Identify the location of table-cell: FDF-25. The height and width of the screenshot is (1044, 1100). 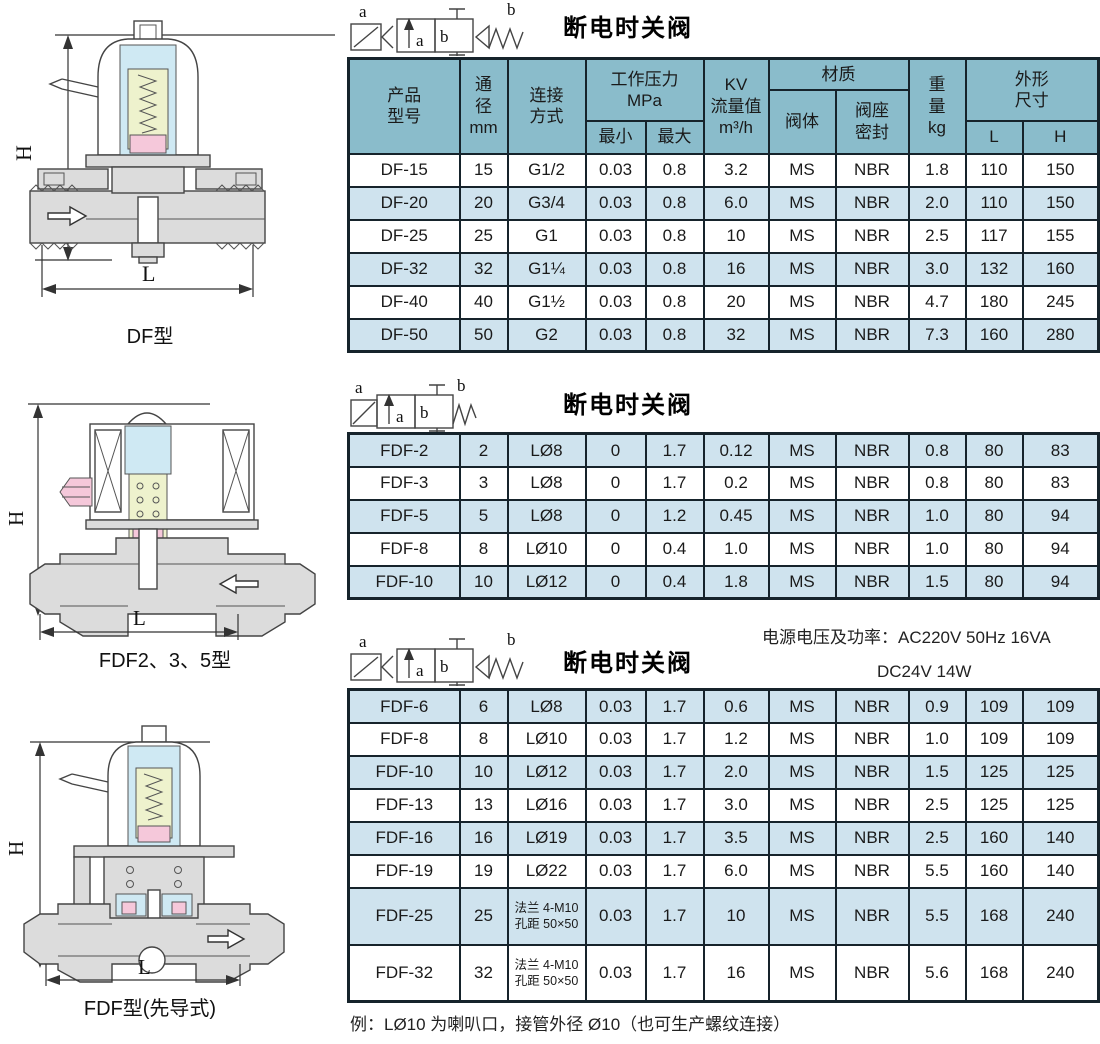
(404, 916).